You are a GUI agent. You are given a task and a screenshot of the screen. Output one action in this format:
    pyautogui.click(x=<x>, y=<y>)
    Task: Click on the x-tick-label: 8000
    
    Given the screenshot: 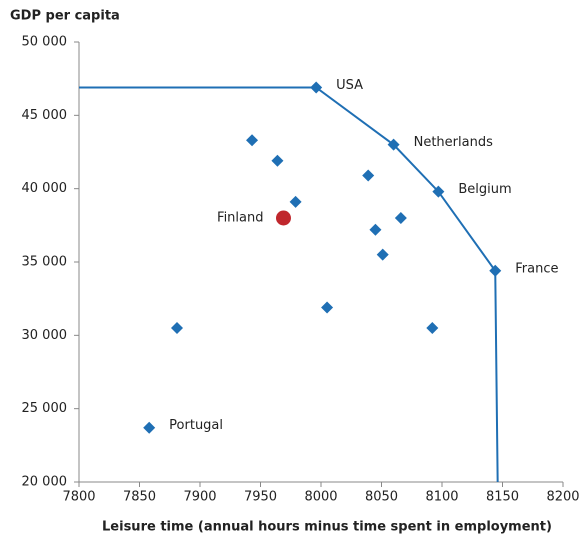 What is the action you would take?
    pyautogui.click(x=320, y=497)
    